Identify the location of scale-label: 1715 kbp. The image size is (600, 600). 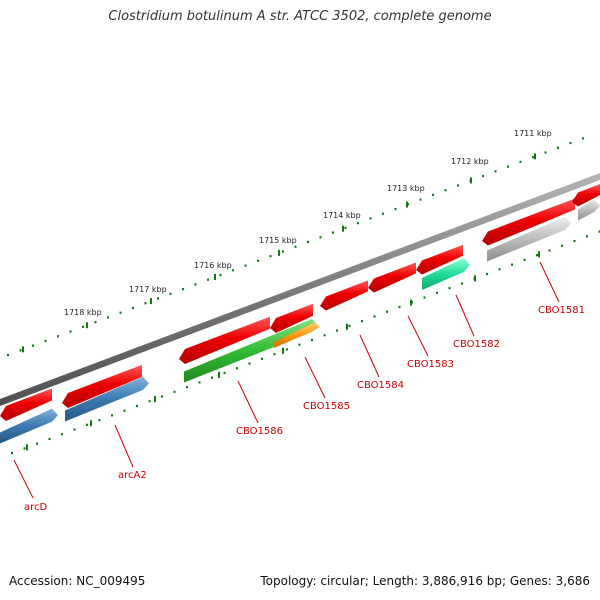
(278, 240).